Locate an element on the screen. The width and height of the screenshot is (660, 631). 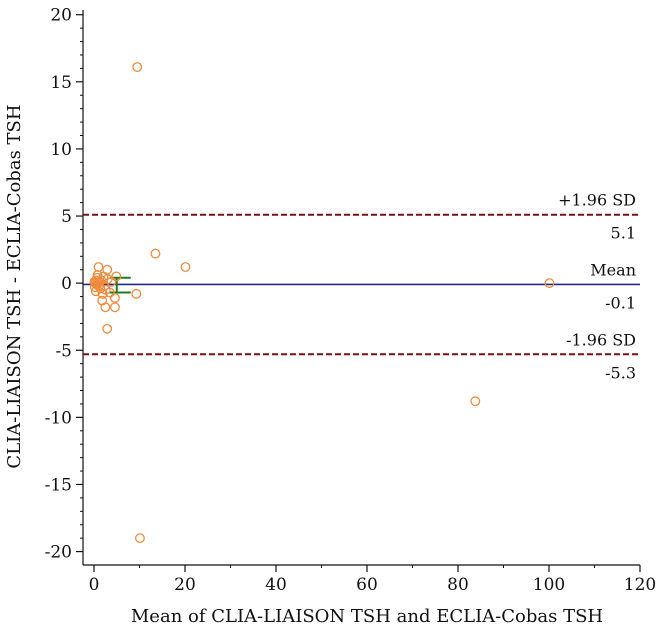
lower_loa-value: -5.3 is located at coordinates (620, 372).